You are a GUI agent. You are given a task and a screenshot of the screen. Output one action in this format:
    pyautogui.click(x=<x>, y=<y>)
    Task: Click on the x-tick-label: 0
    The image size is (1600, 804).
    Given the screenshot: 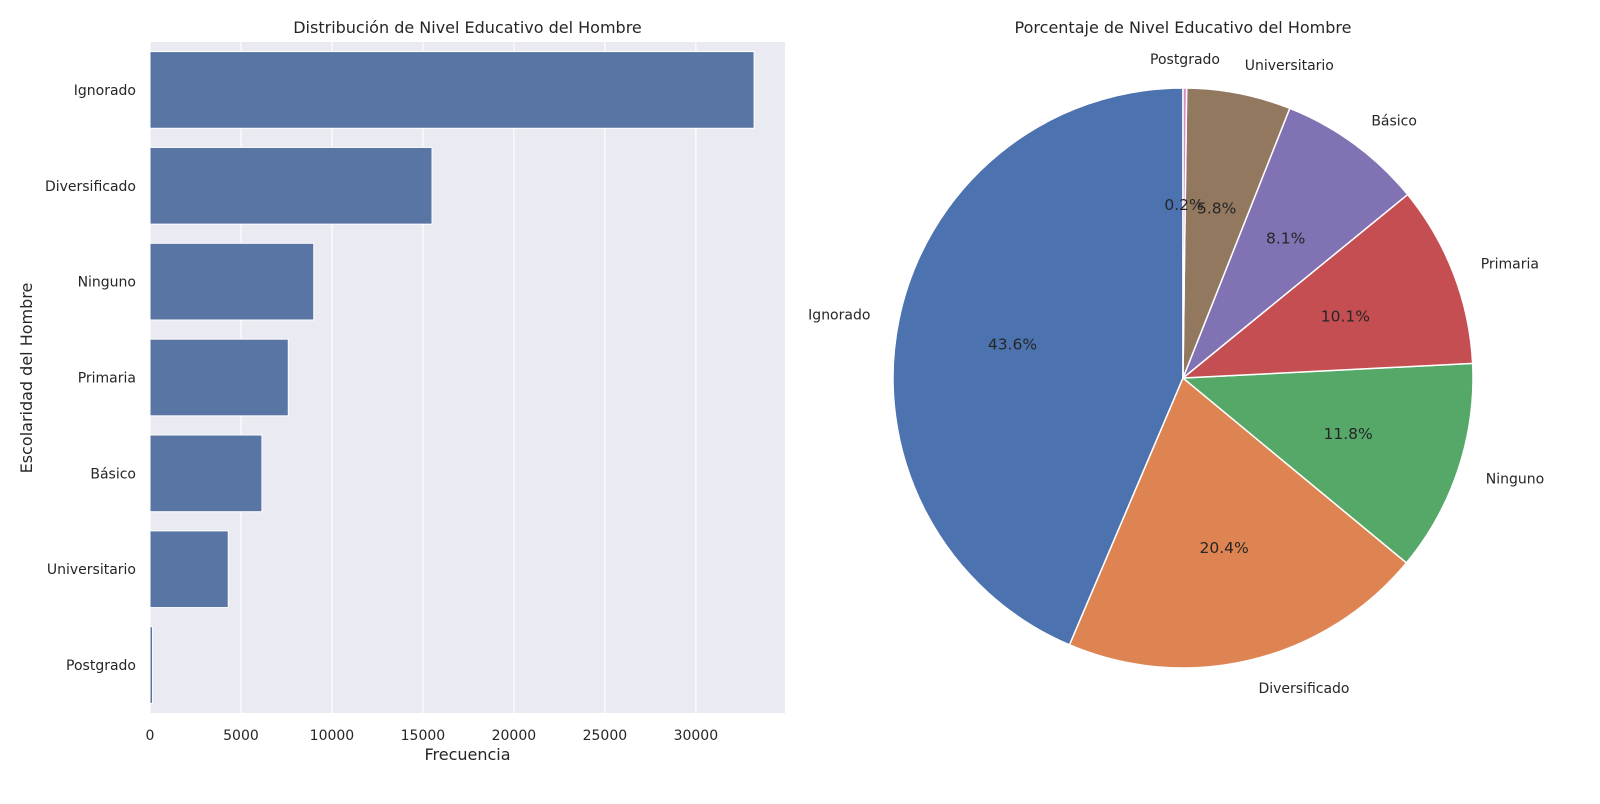 What is the action you would take?
    pyautogui.click(x=150, y=736)
    